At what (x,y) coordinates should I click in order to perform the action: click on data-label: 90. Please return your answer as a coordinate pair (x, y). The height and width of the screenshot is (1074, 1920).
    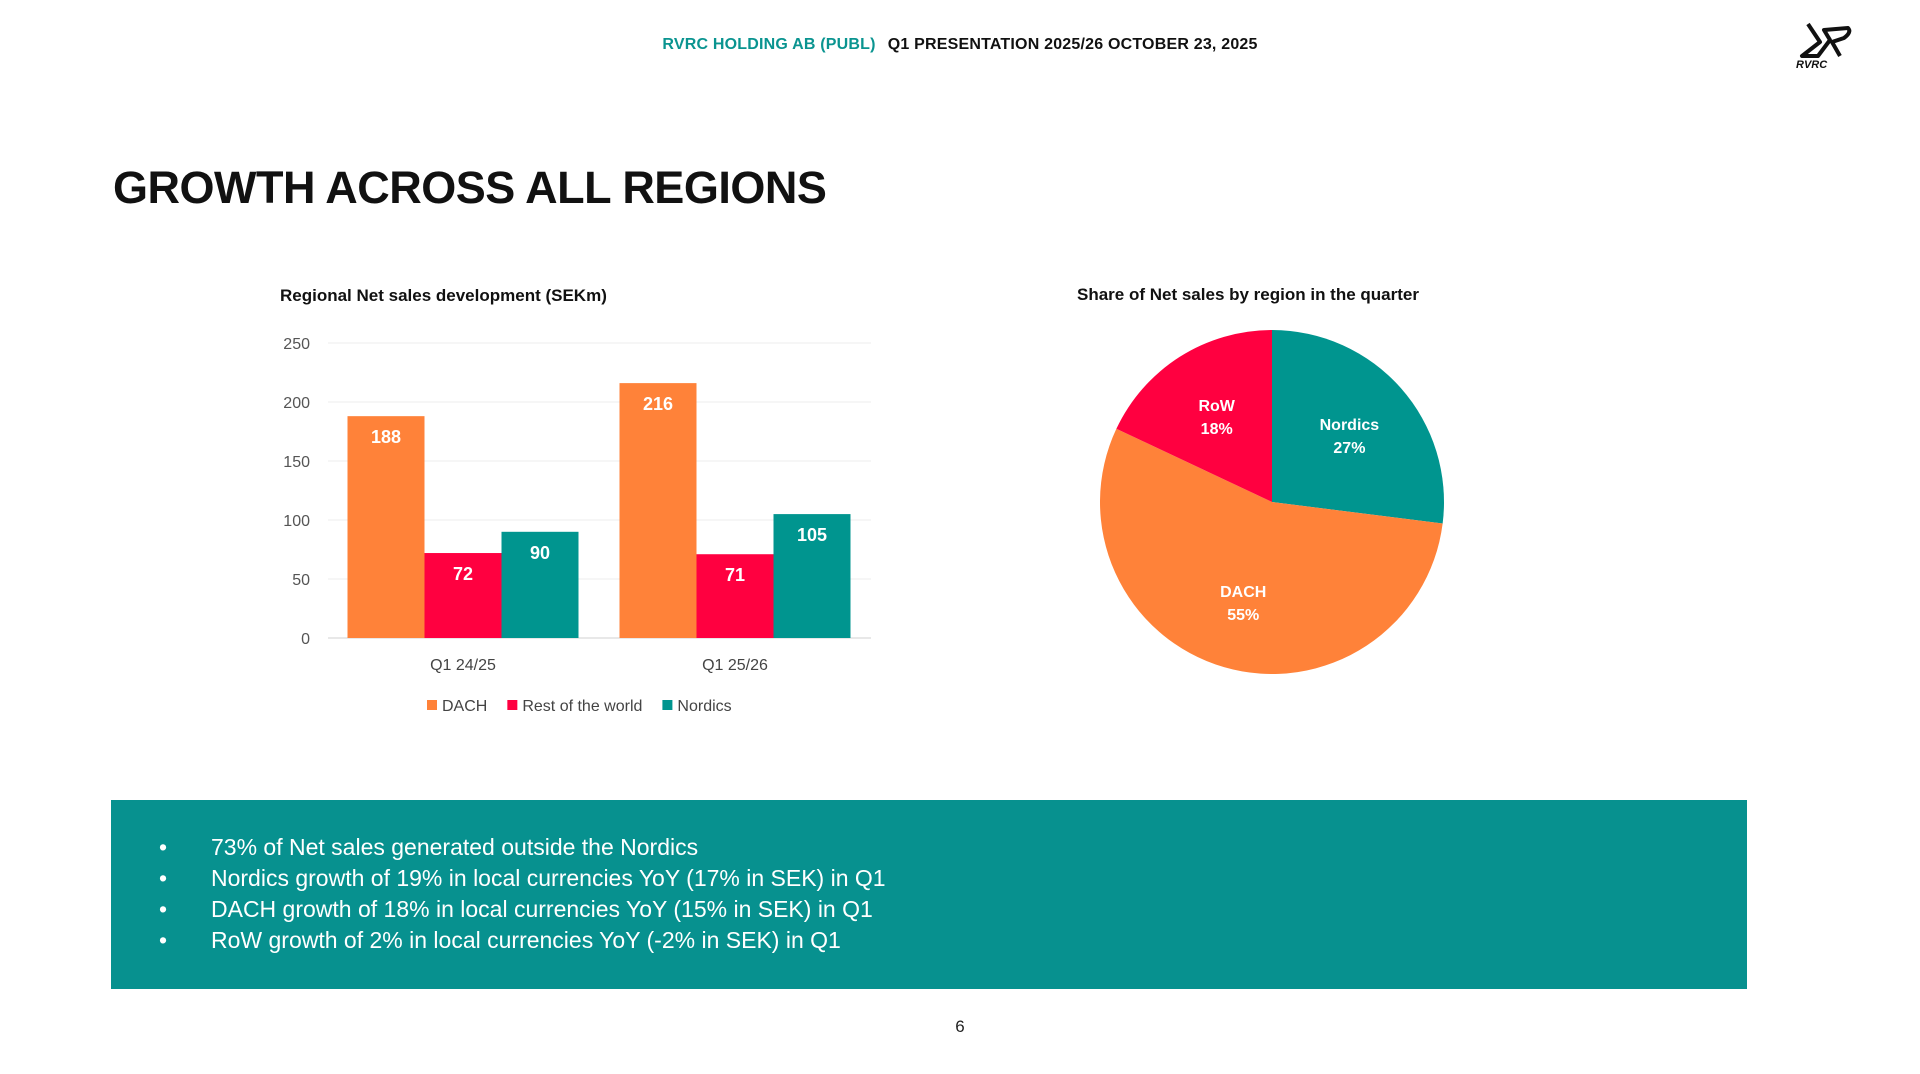
    Looking at the image, I should click on (540, 553).